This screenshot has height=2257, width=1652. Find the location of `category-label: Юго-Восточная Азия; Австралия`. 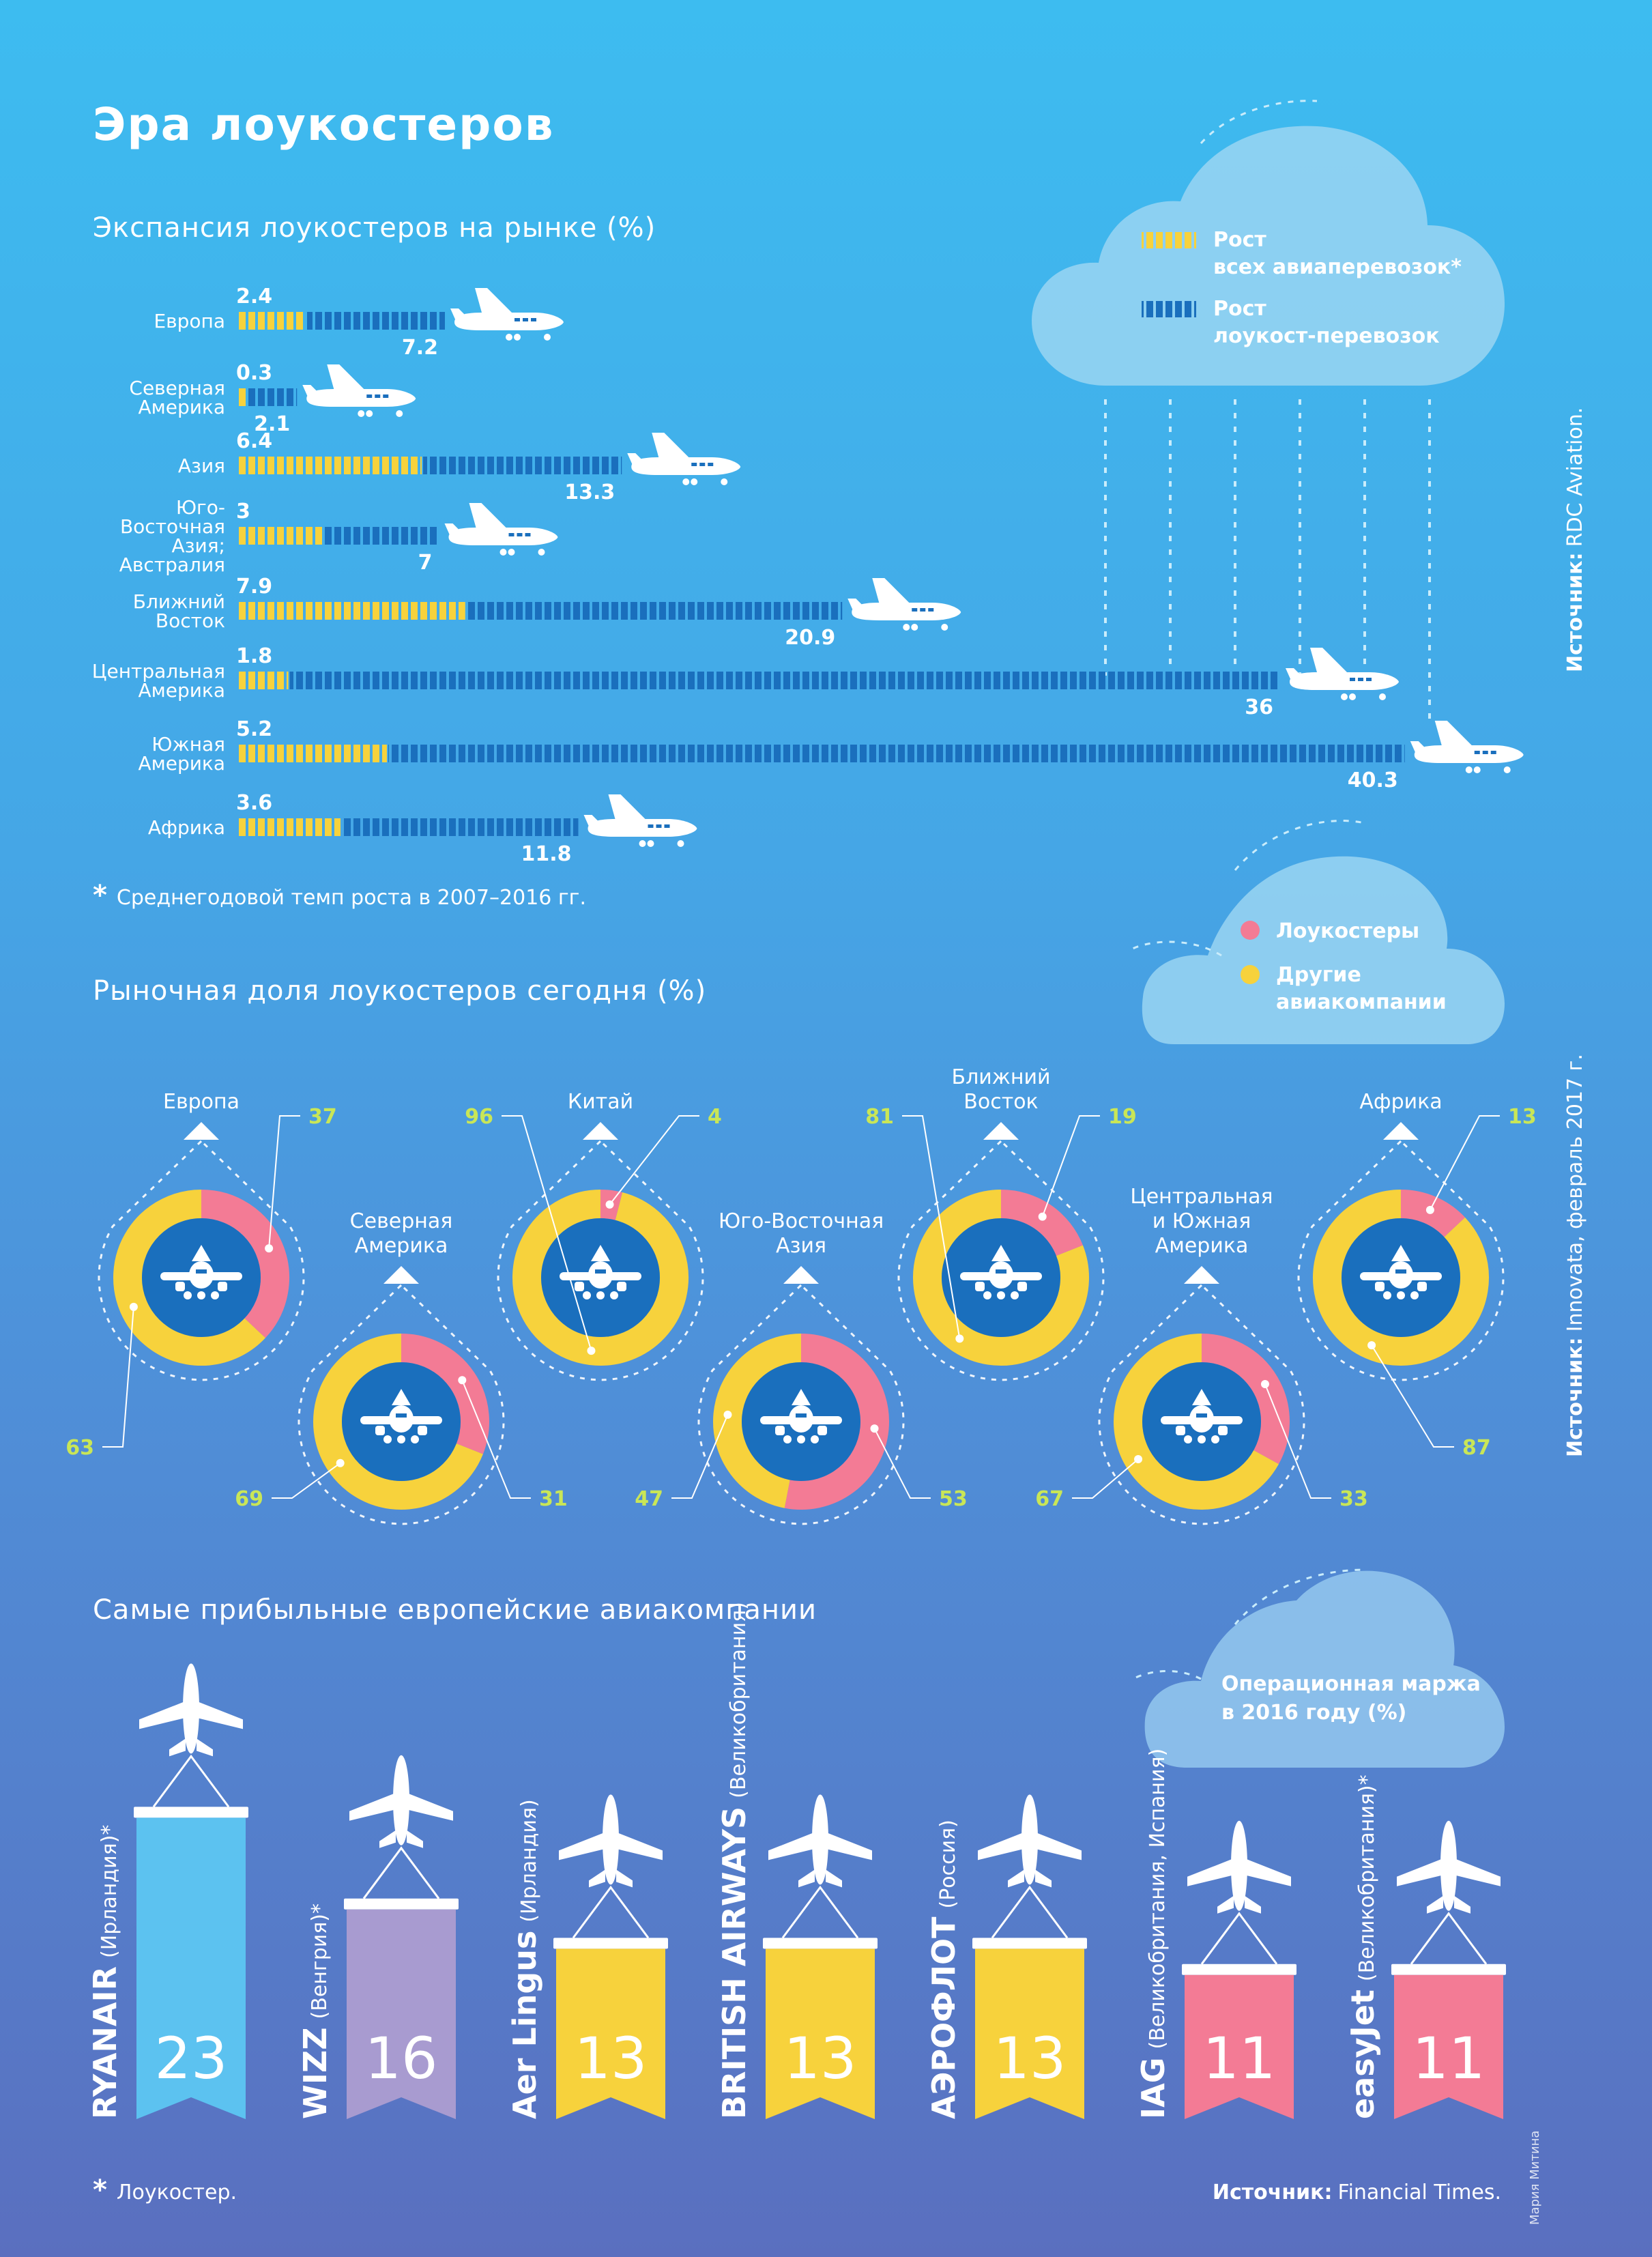

category-label: Юго-Восточная Азия; Австралия is located at coordinates (172, 536).